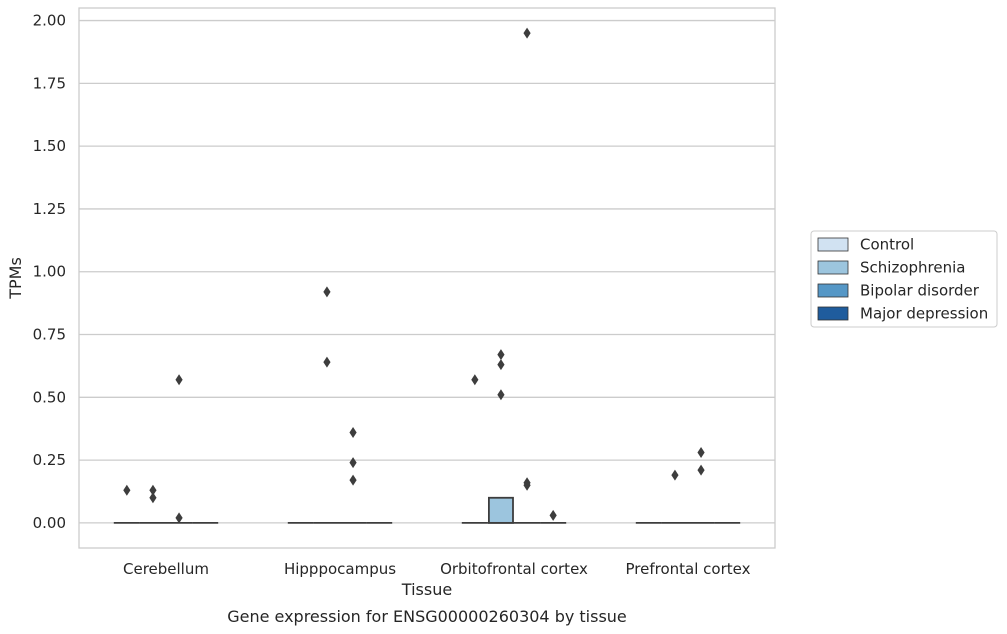 The width and height of the screenshot is (1007, 634). I want to click on box, so click(500, 510).